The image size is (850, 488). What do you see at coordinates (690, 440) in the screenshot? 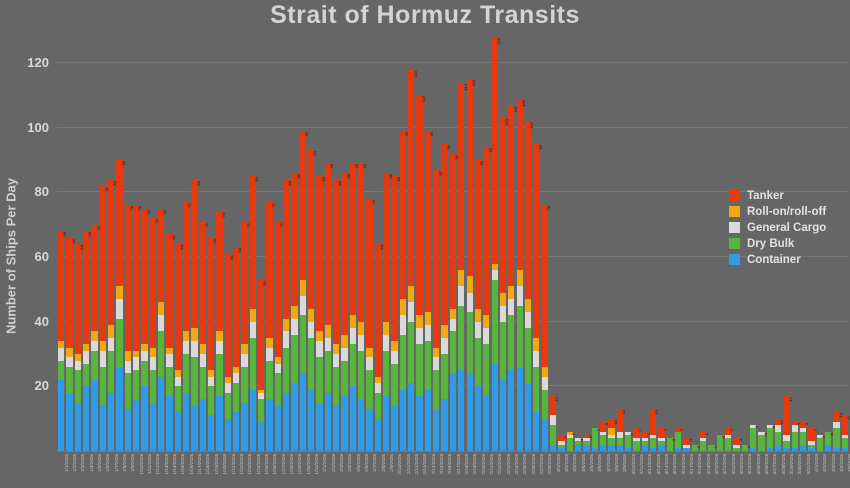
I see `bar-value-label: 4` at bounding box center [690, 440].